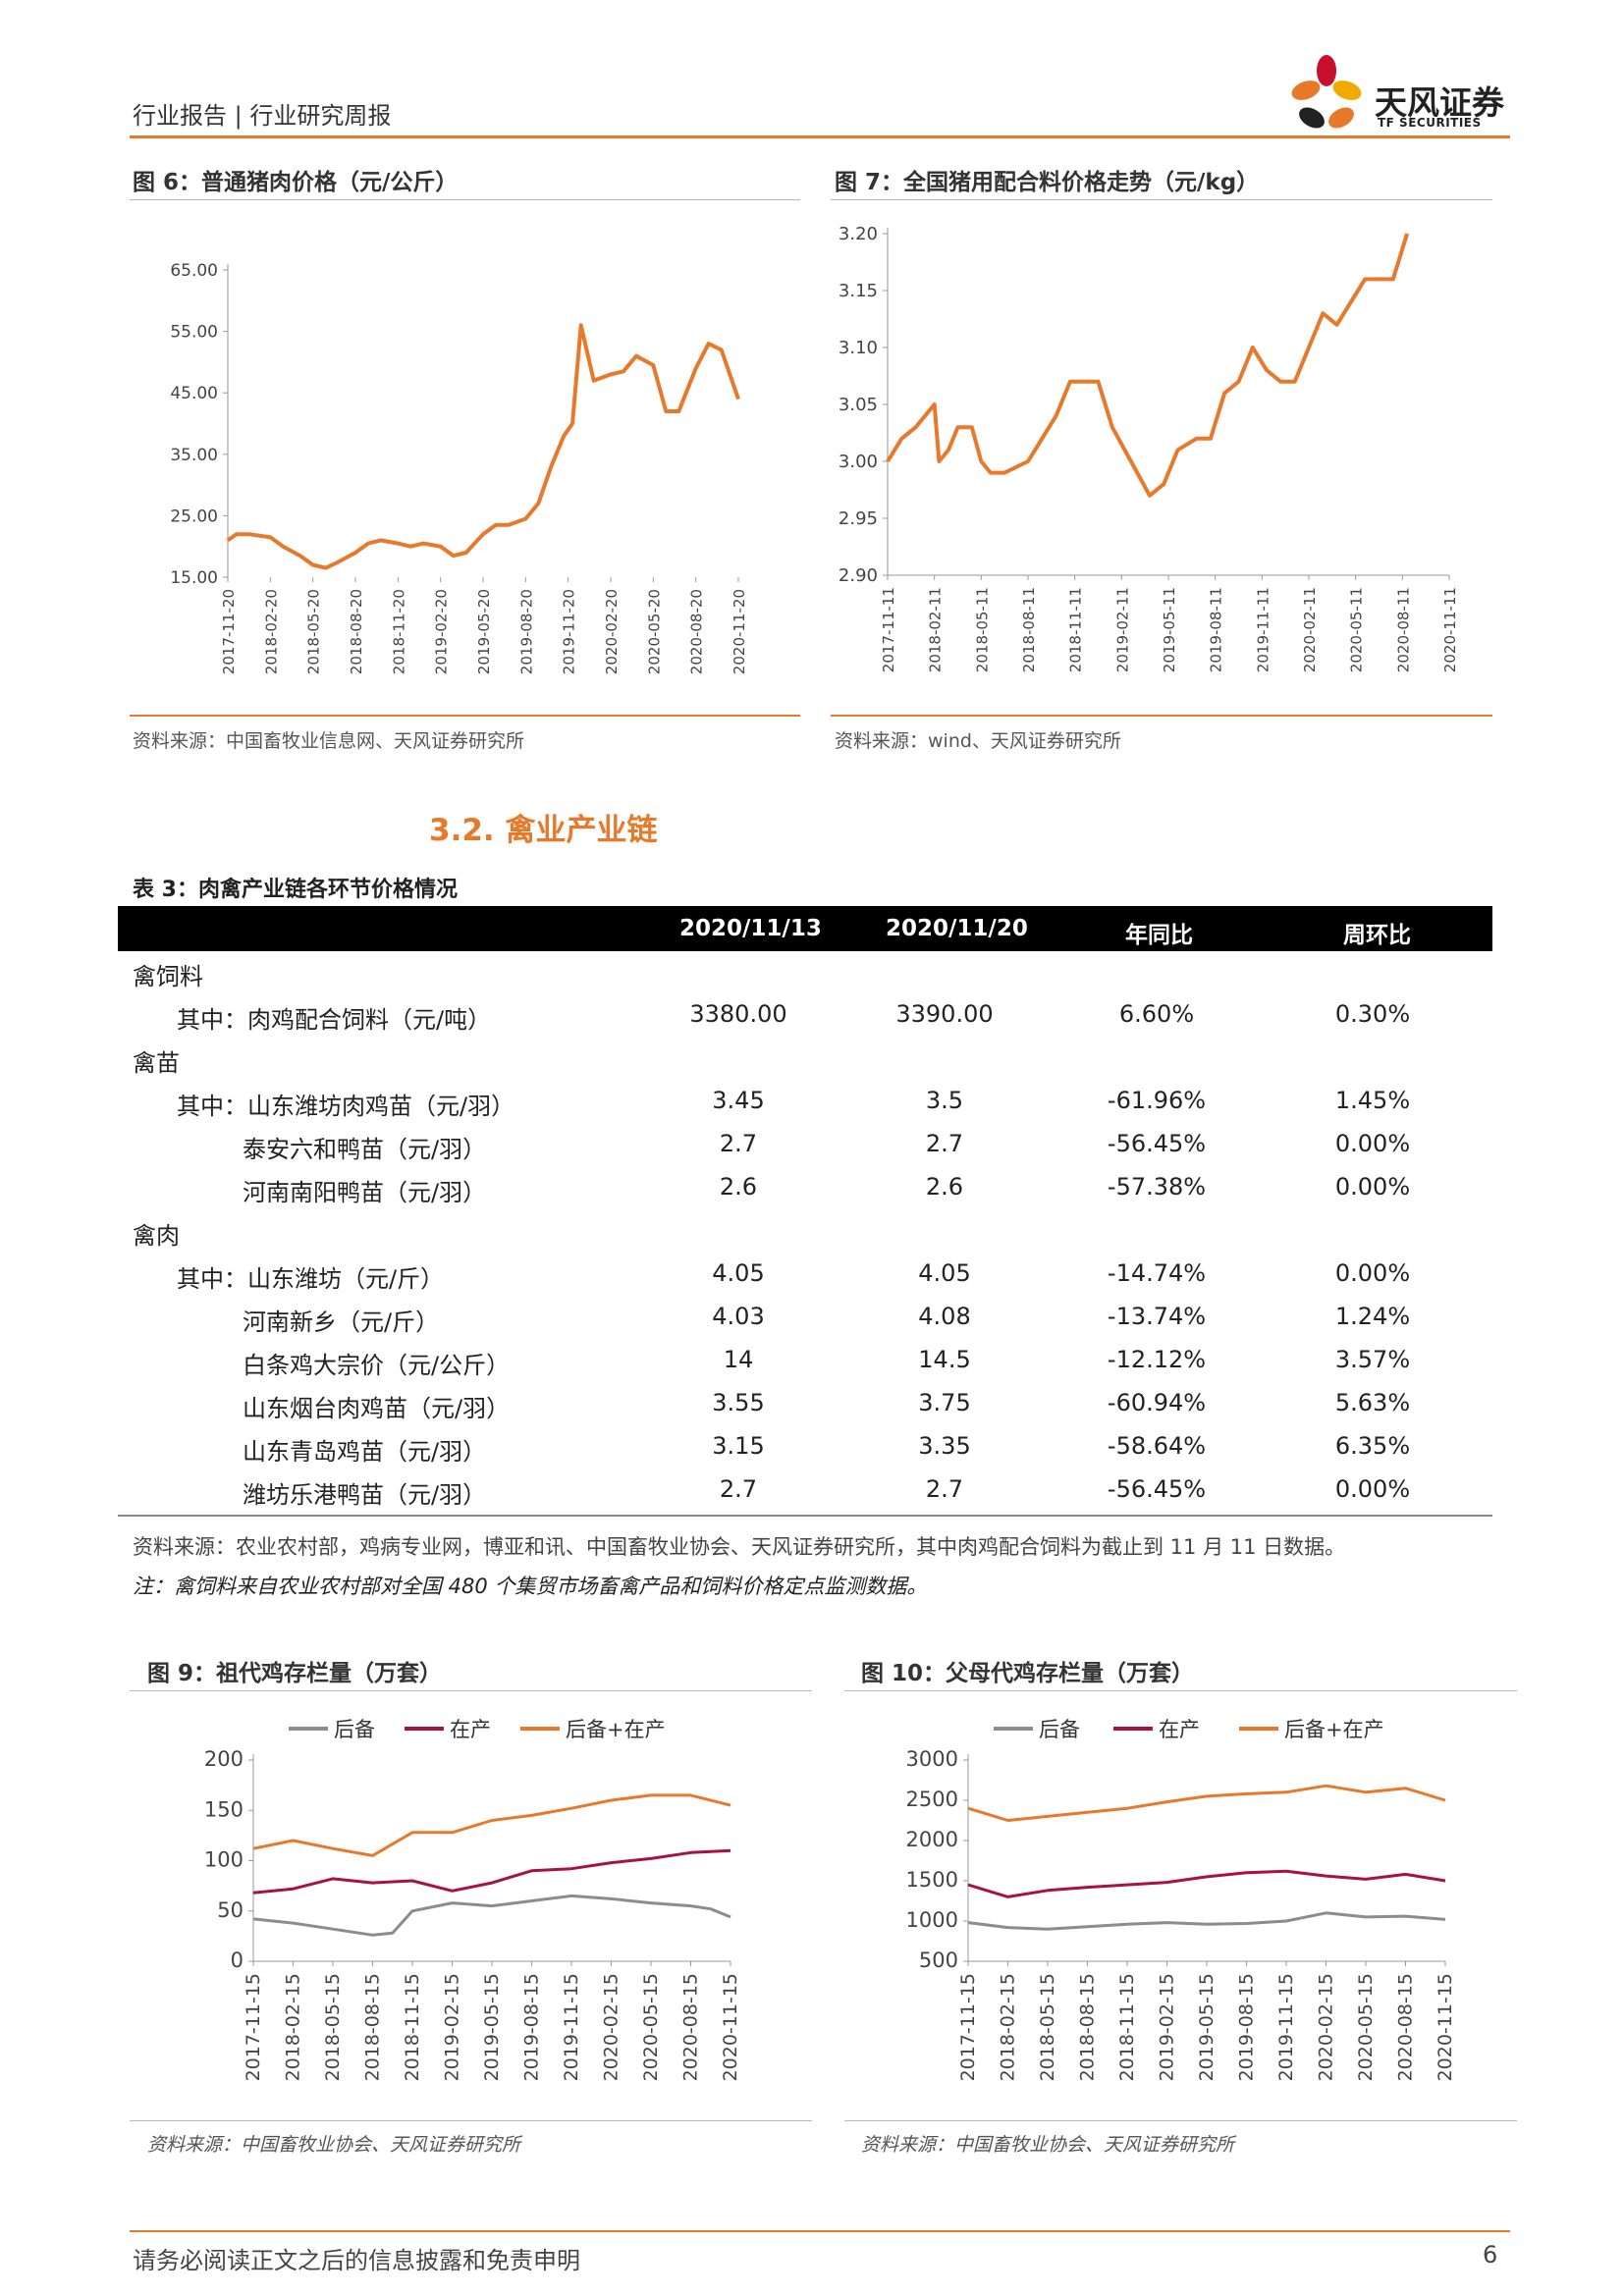 The image size is (1624, 2296). I want to click on legend-label: 后备+在产, so click(1334, 1729).